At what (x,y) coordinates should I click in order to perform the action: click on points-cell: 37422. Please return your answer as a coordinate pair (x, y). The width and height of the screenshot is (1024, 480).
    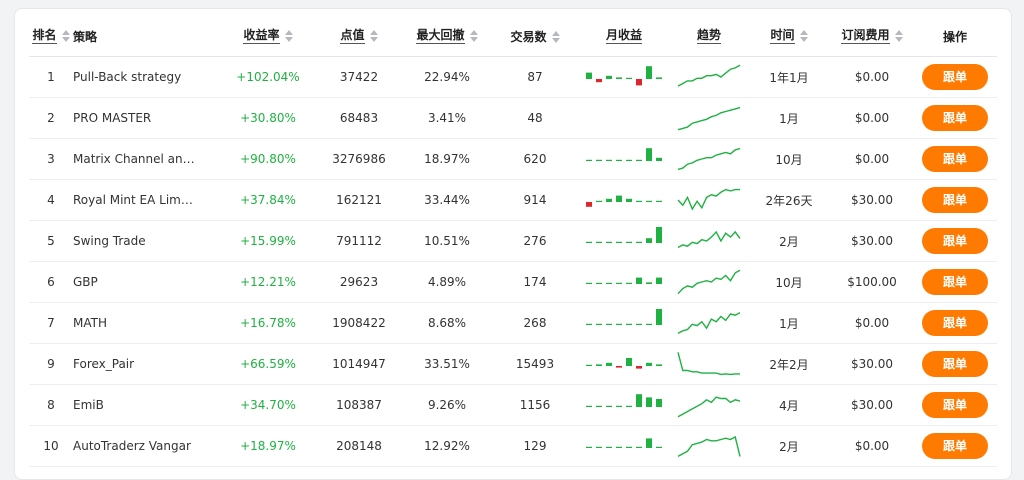
    Looking at the image, I should click on (359, 77).